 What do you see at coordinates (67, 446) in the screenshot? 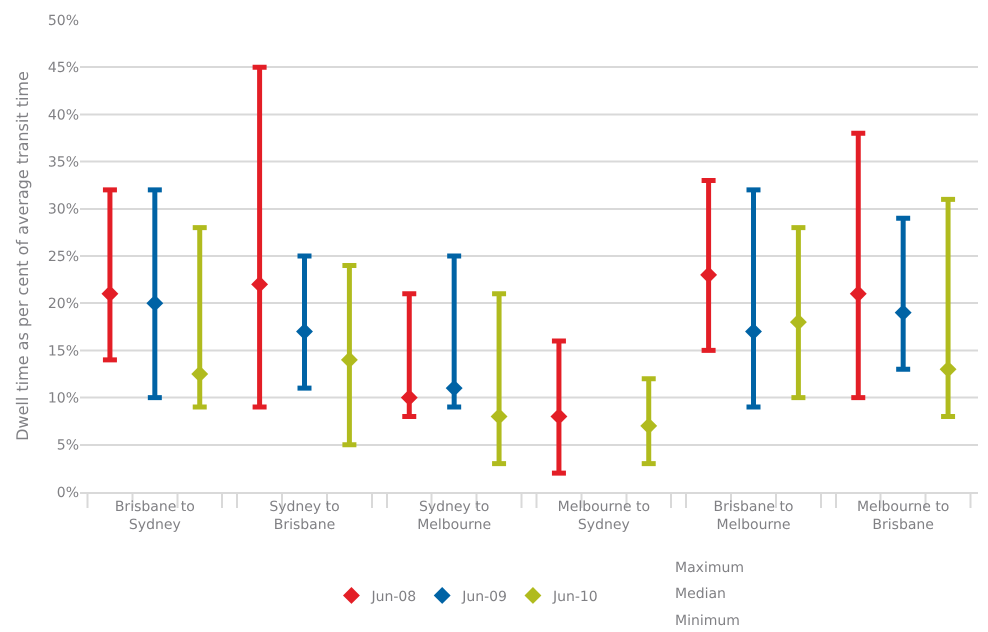
I see `y-tick-label: 5%` at bounding box center [67, 446].